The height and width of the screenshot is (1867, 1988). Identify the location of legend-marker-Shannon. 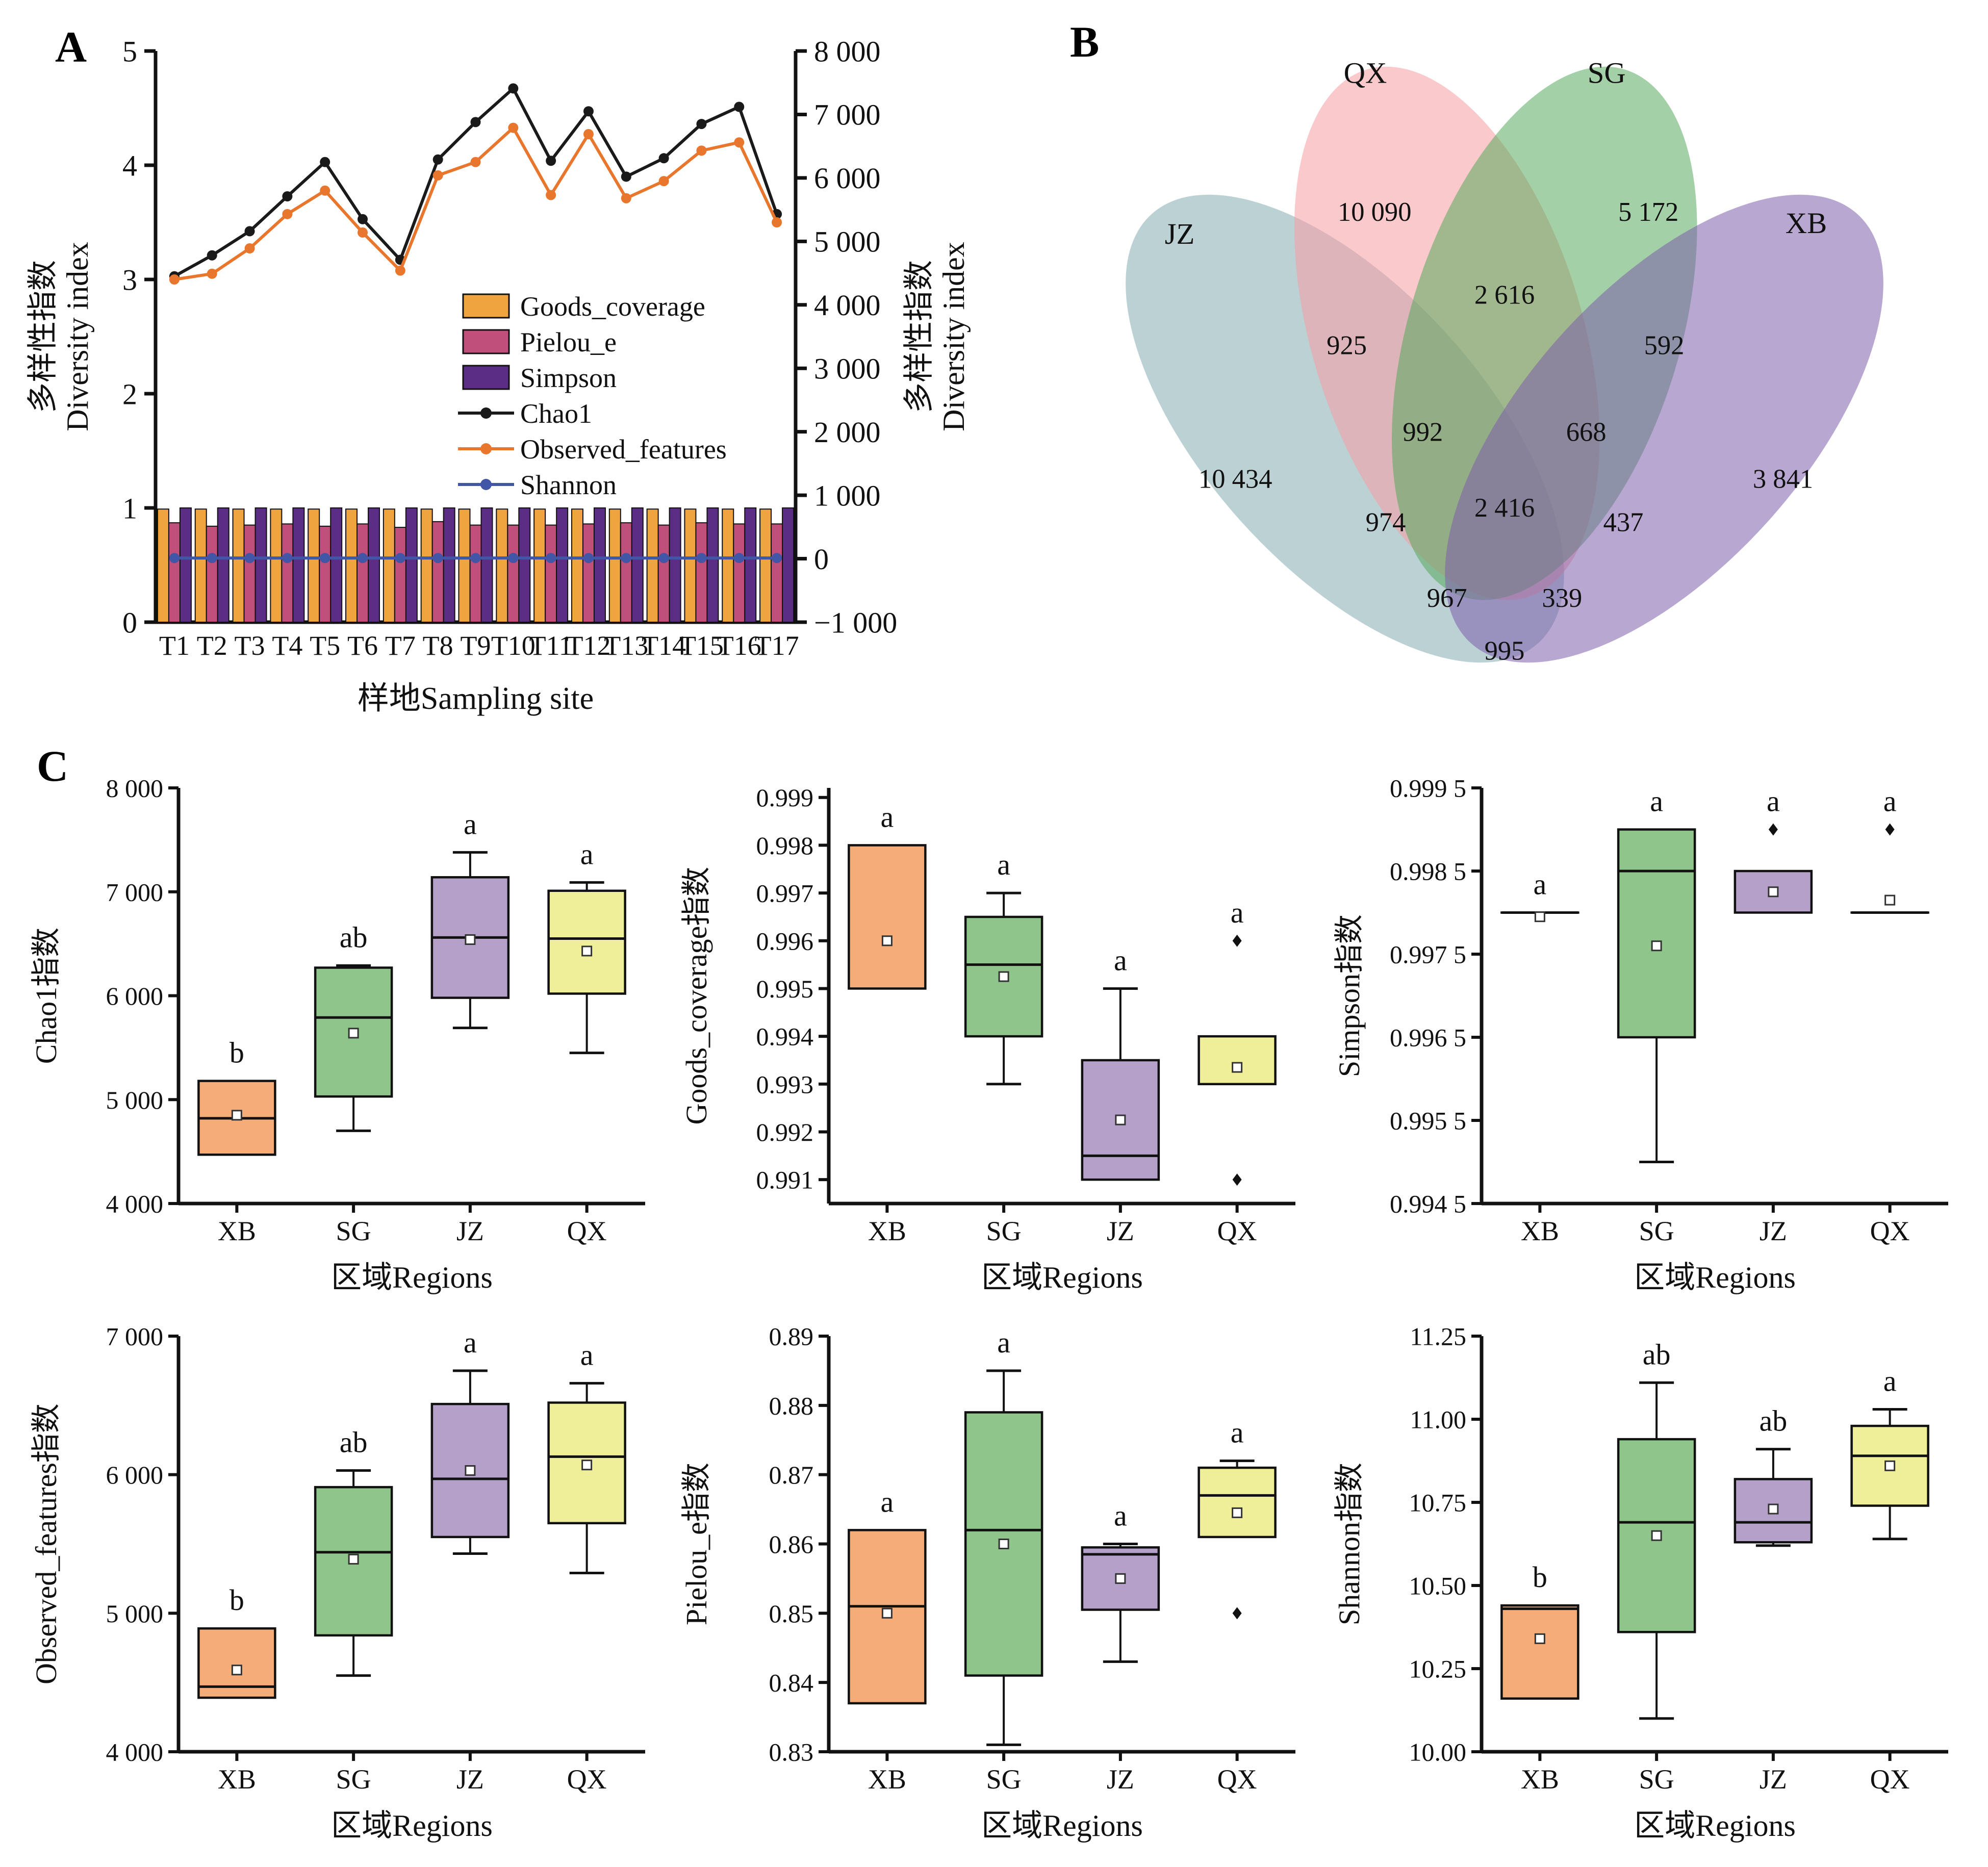
(486, 484).